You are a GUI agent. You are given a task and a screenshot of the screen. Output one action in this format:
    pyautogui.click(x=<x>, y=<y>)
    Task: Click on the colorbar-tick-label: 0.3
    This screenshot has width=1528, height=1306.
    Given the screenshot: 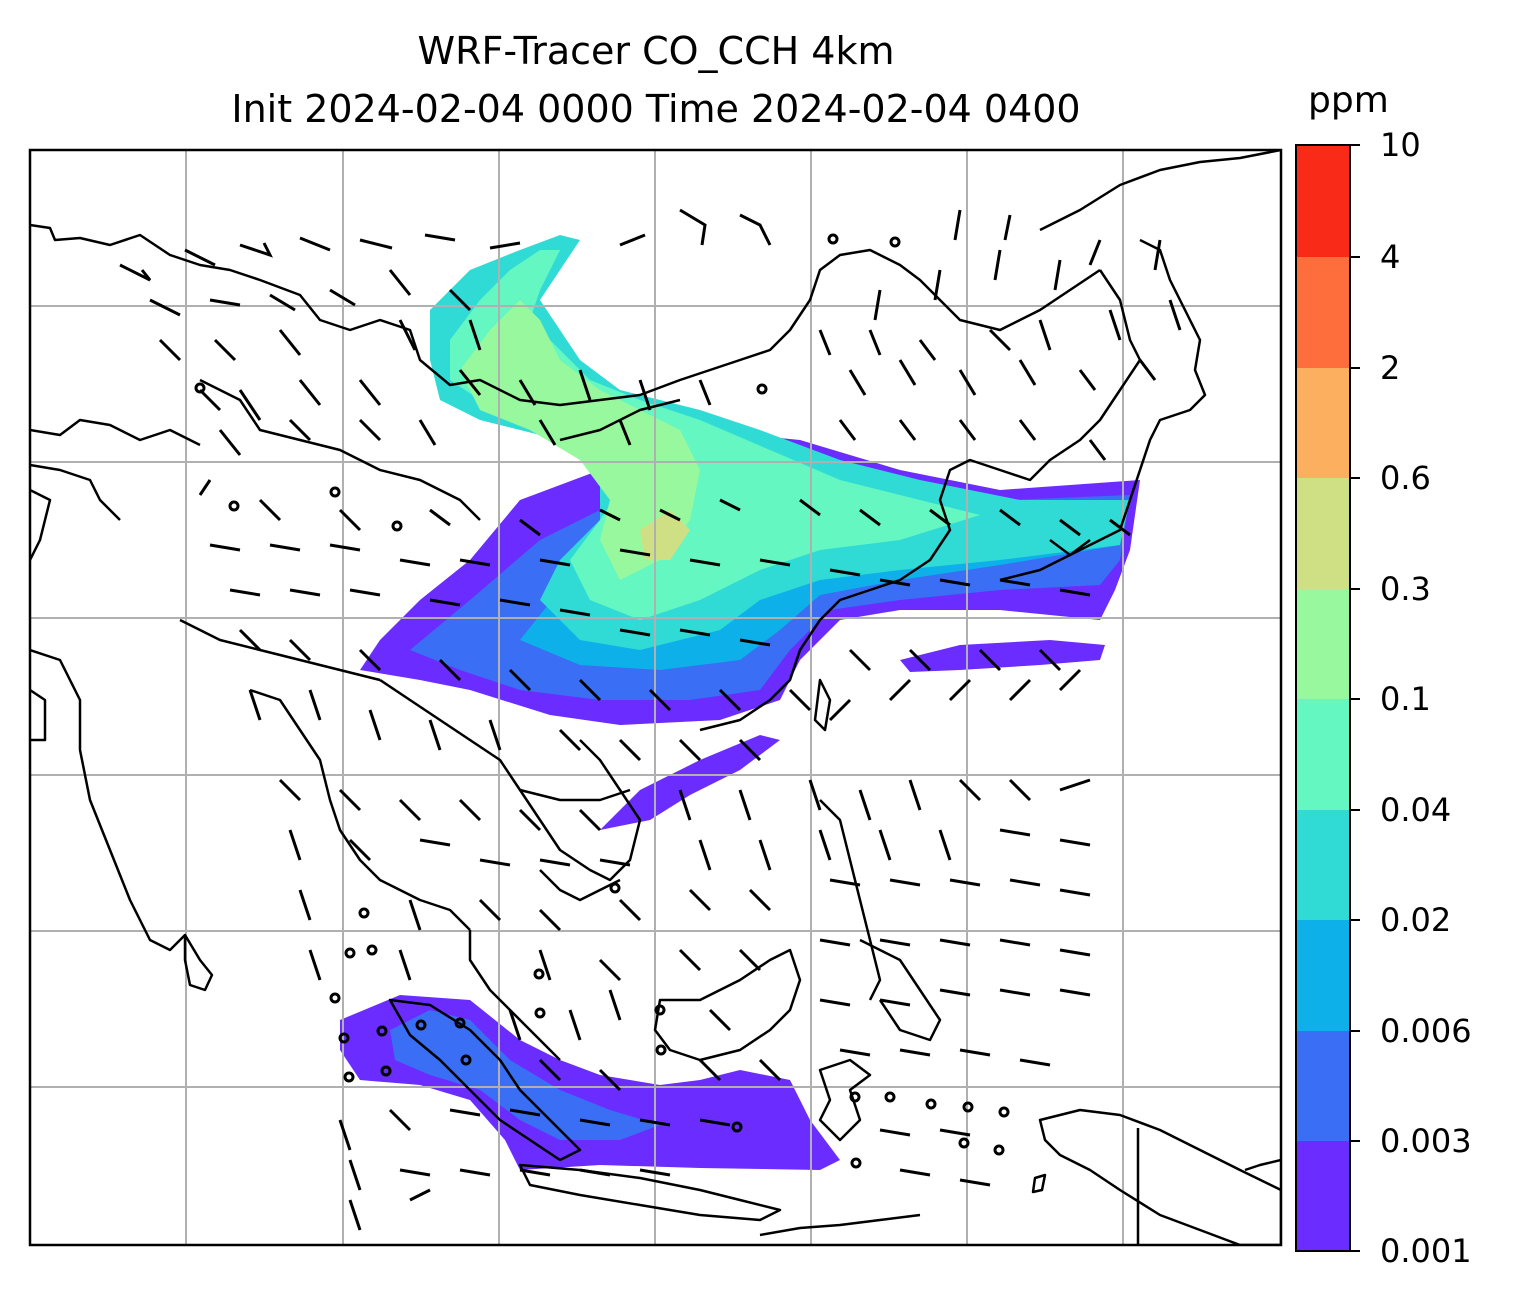 What is the action you would take?
    pyautogui.click(x=1405, y=589)
    